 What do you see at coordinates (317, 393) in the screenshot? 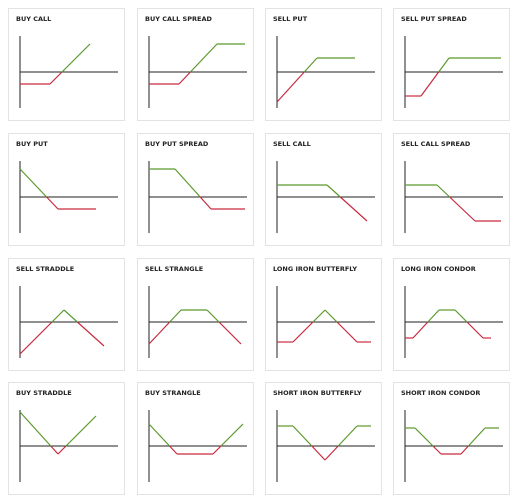
I see `tile-title: SHORT IRON BUTTERFLY` at bounding box center [317, 393].